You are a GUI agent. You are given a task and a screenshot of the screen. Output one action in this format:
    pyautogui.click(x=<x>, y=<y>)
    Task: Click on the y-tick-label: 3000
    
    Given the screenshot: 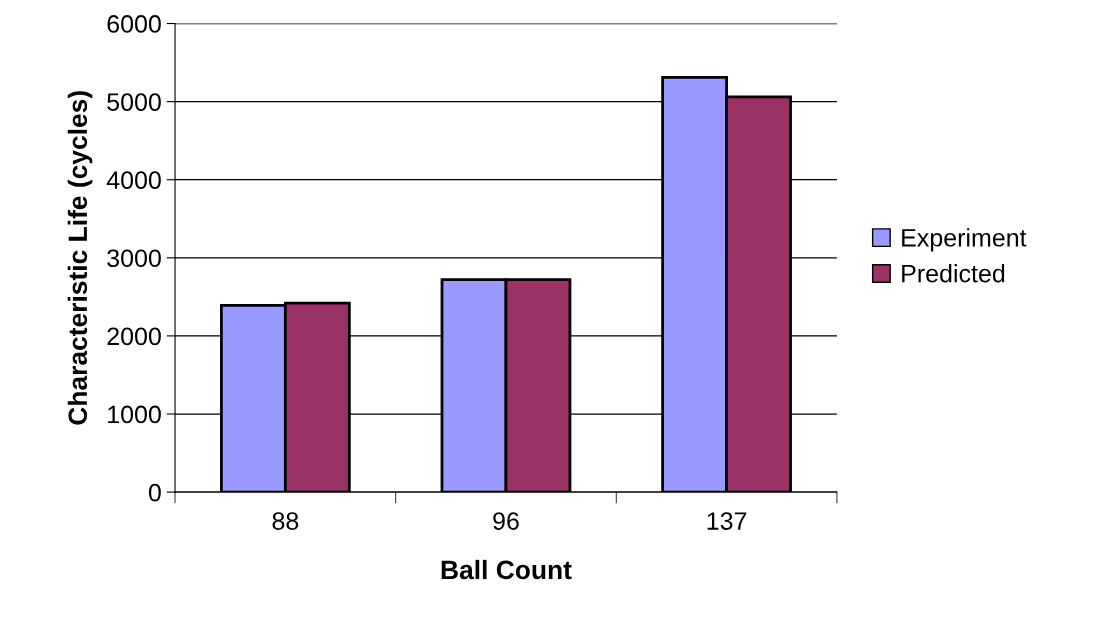 What is the action you would take?
    pyautogui.click(x=134, y=258)
    